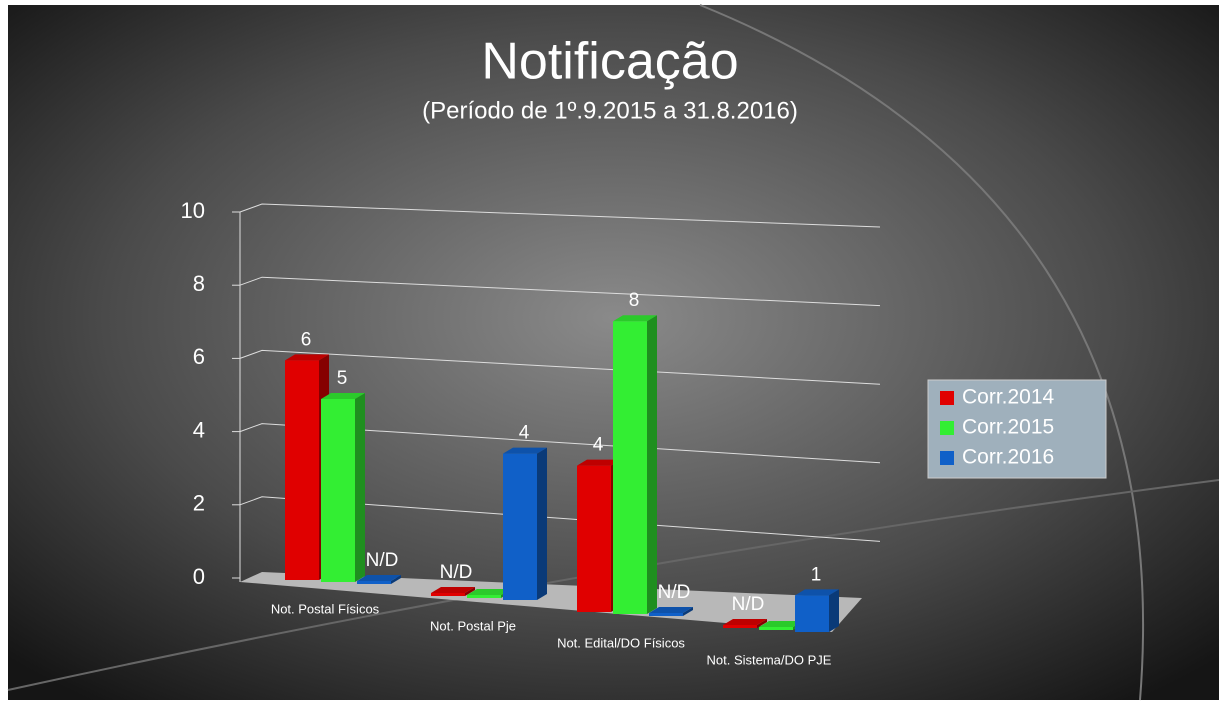 This screenshot has height=727, width=1219. What do you see at coordinates (325, 608) in the screenshot?
I see `x-tick-label: Not. Postal Físicos` at bounding box center [325, 608].